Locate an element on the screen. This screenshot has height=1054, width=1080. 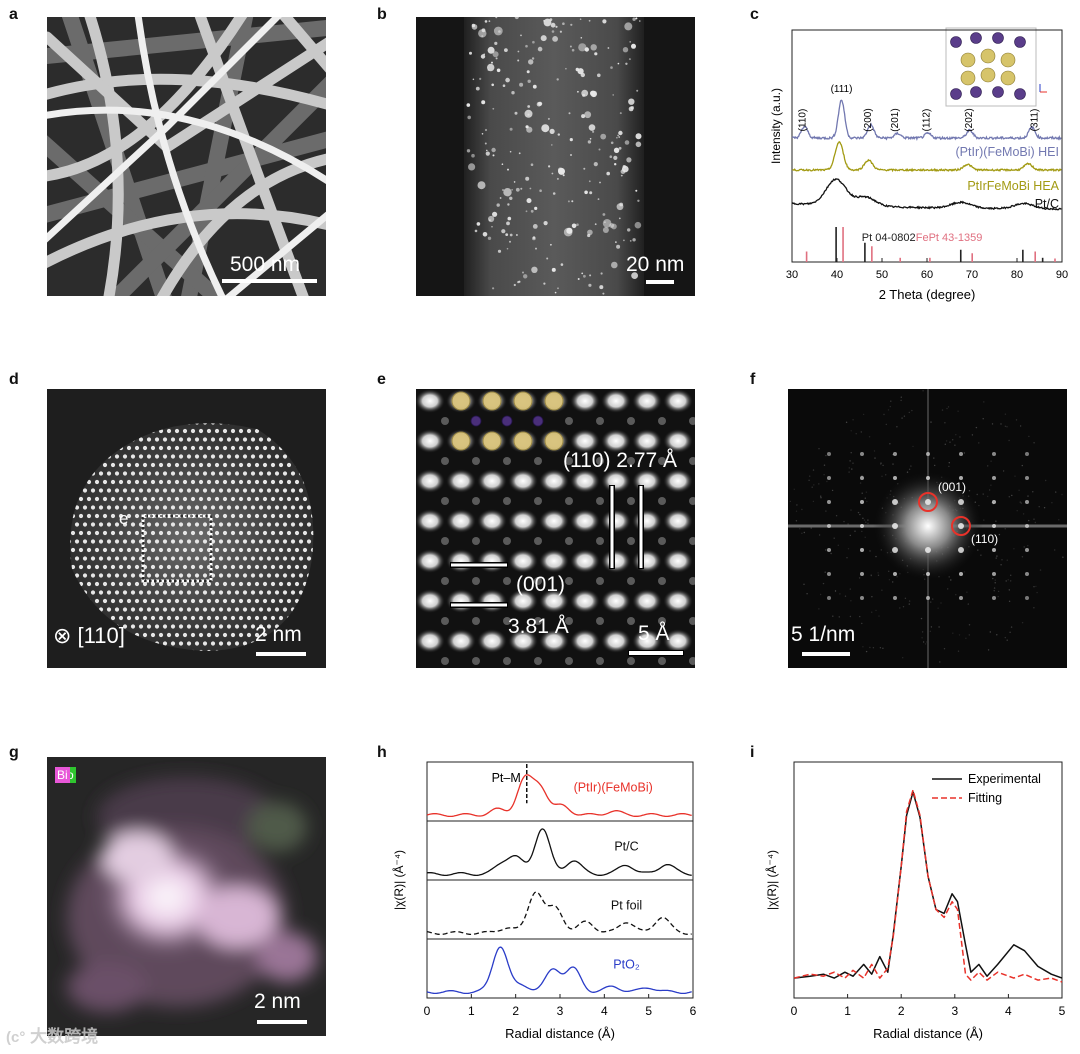
y-axis-label: |χ(R)| (Å⁻⁴) is located at coordinates (398, 880).